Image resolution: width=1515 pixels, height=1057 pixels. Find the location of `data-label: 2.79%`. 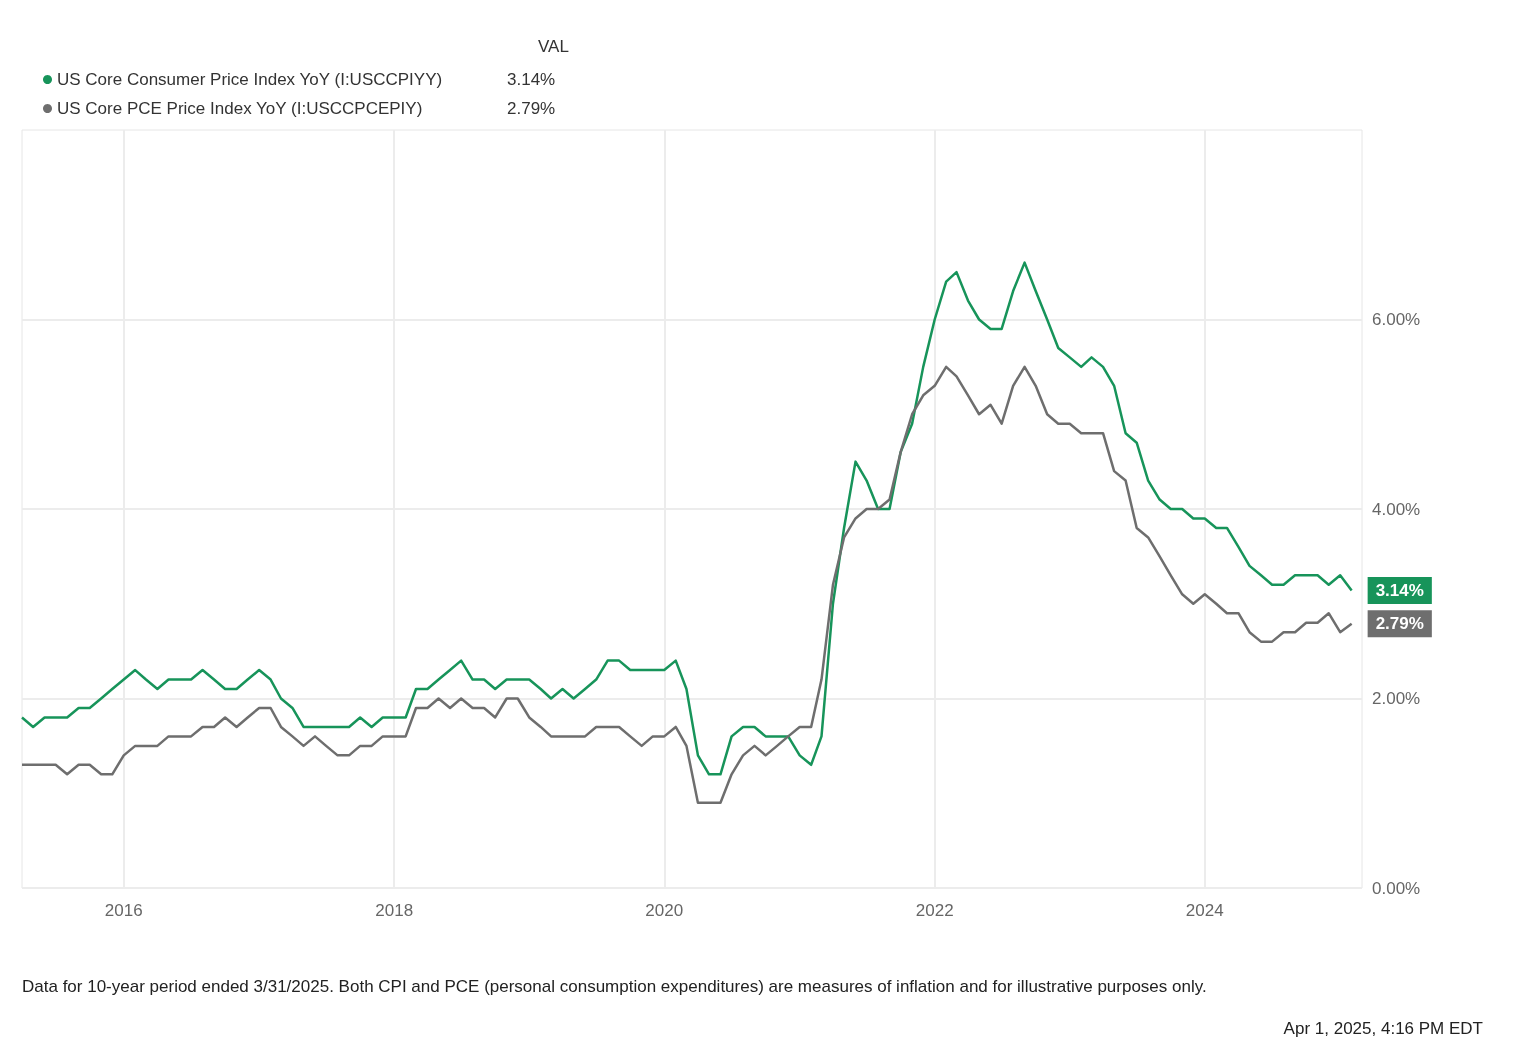

data-label: 2.79% is located at coordinates (1399, 624).